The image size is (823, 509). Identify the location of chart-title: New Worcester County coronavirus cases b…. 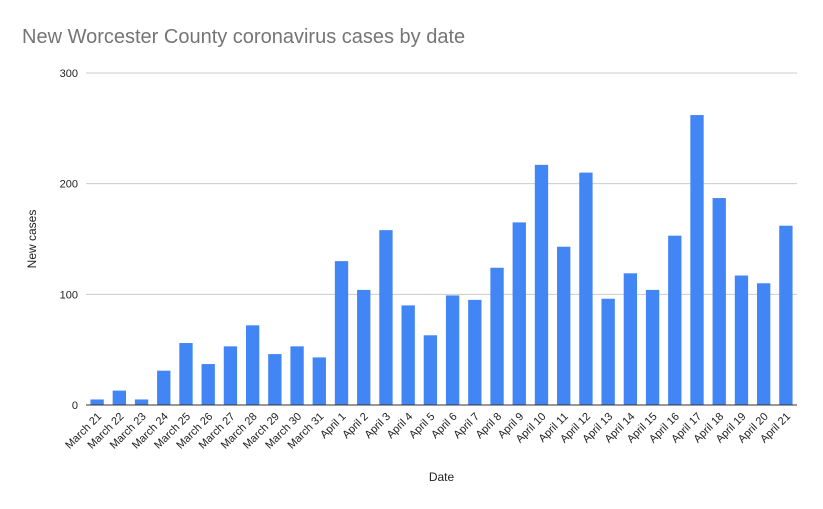
(244, 37).